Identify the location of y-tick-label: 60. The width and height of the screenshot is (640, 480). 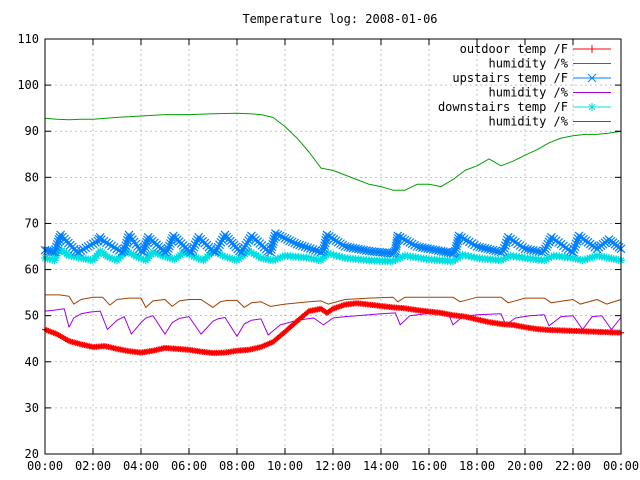
(32, 270).